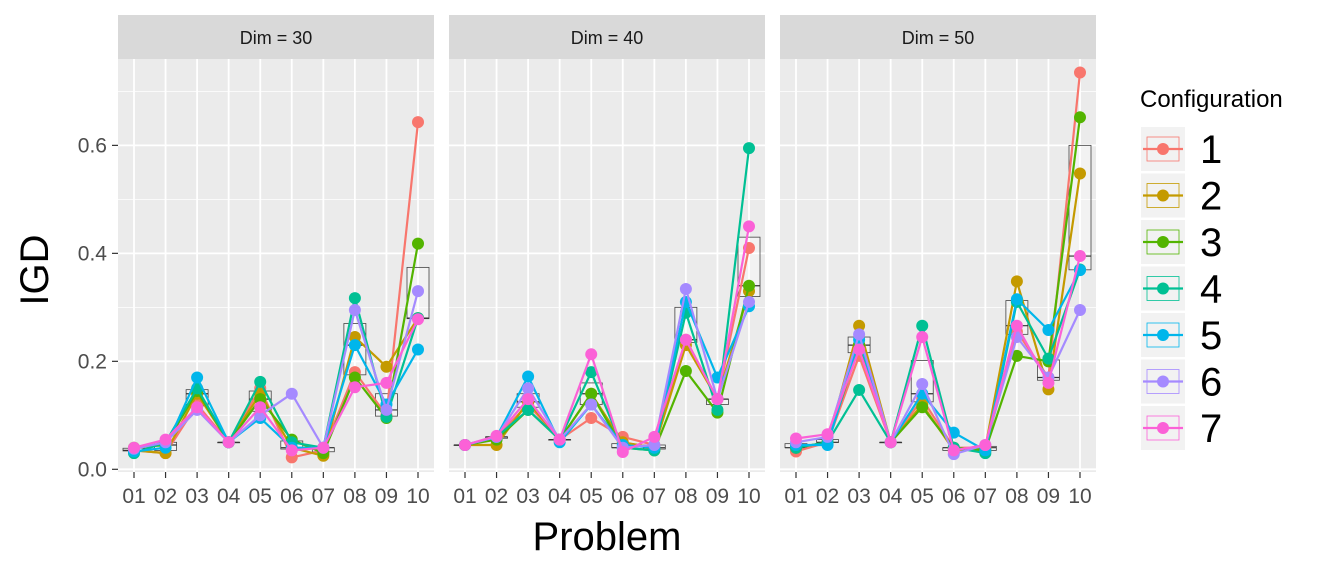 The height and width of the screenshot is (576, 1344). I want to click on legend-label: 5, so click(1211, 336).